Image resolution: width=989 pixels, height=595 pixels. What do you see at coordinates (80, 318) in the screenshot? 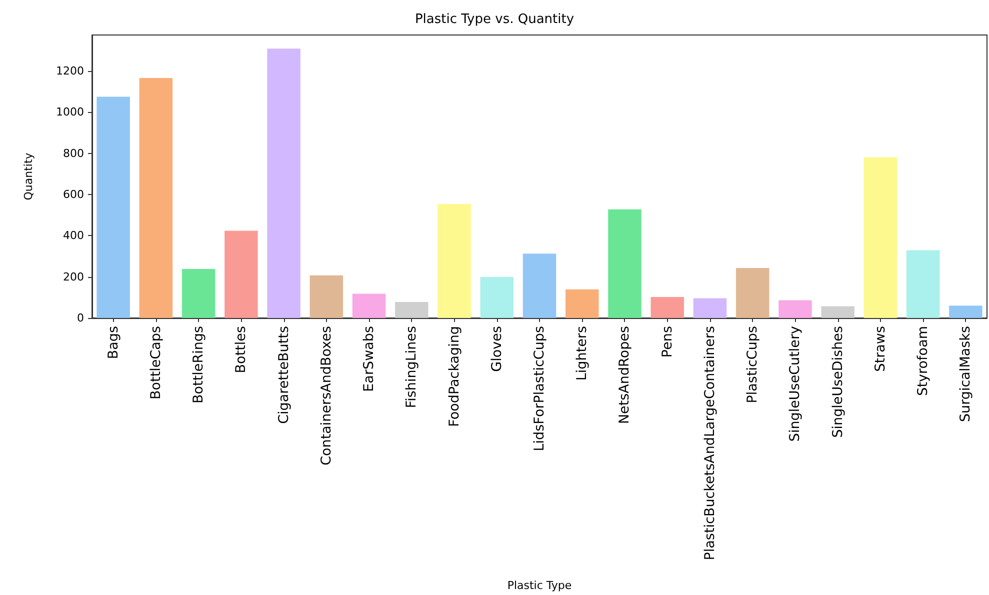
I see `y-tick-label: 0` at bounding box center [80, 318].